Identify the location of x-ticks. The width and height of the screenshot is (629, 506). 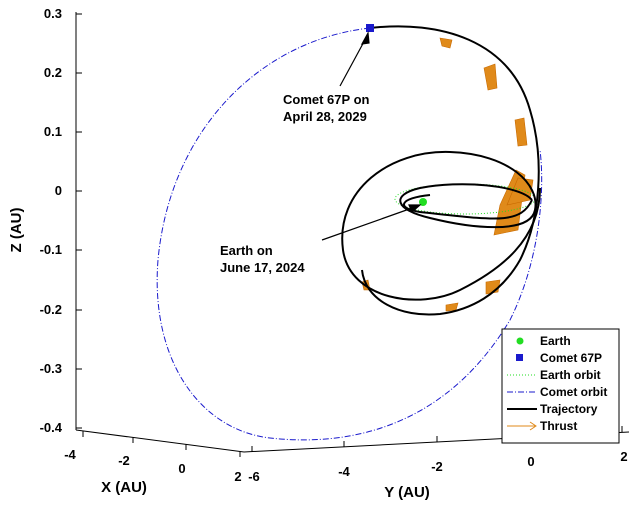
(161, 444).